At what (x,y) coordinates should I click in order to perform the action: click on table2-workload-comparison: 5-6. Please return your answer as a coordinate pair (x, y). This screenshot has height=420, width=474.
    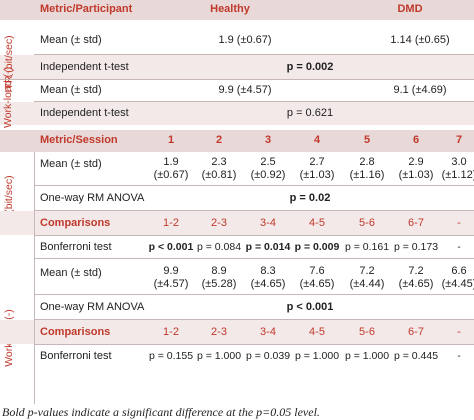
    Looking at the image, I should click on (367, 332).